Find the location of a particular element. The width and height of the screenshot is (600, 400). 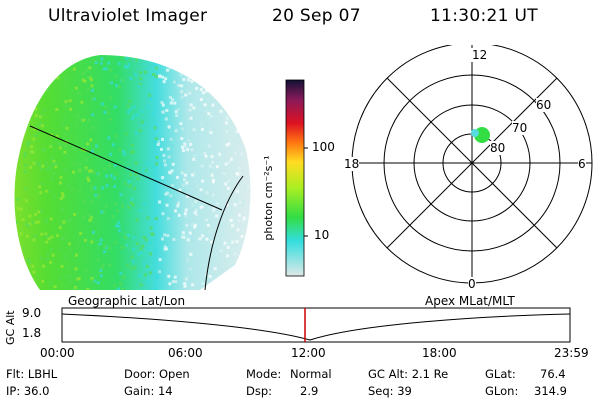

y-tick-1.8: 1.8 is located at coordinates (32, 333).